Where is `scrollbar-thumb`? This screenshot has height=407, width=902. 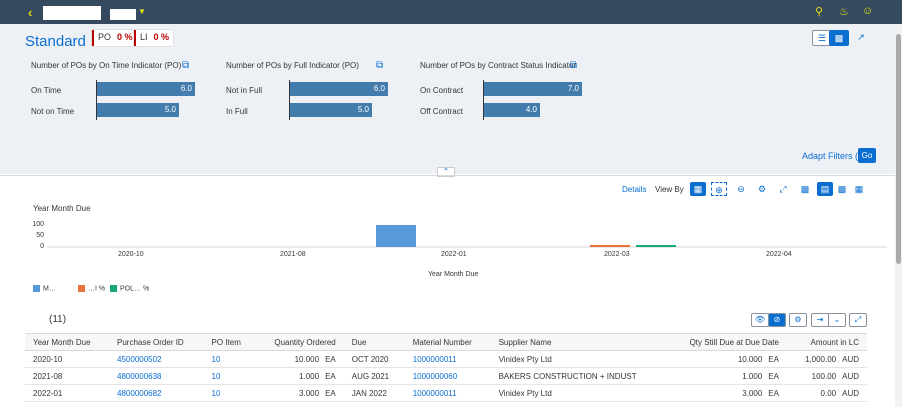
scrollbar-thumb is located at coordinates (898, 149).